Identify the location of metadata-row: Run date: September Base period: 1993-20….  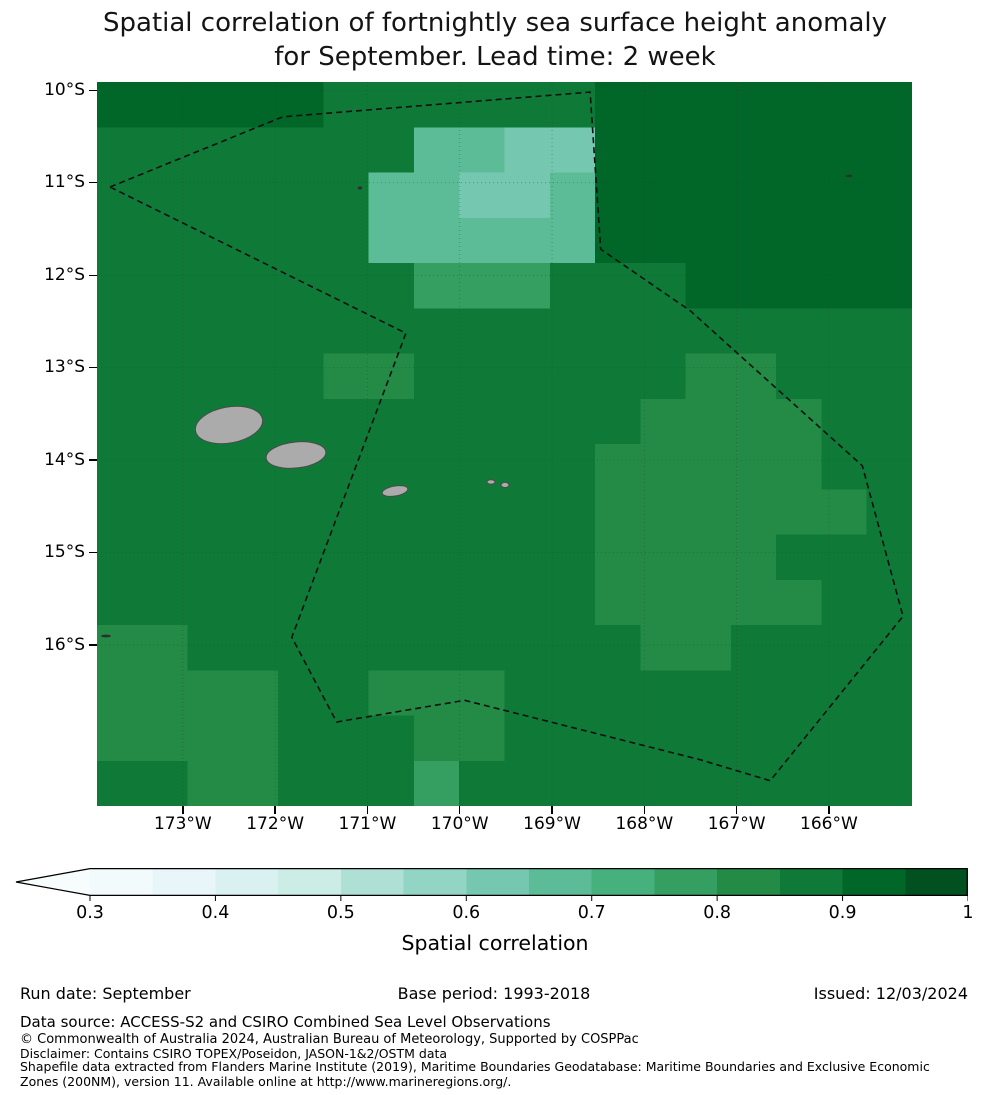
(494, 995).